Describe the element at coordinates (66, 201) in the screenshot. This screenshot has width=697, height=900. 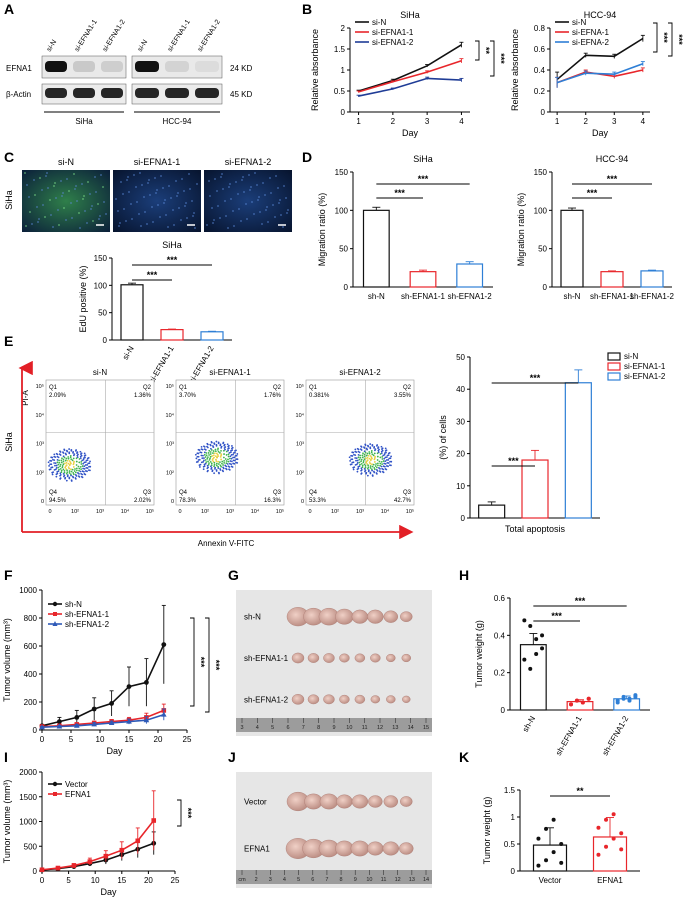
I see `if-image` at that location.